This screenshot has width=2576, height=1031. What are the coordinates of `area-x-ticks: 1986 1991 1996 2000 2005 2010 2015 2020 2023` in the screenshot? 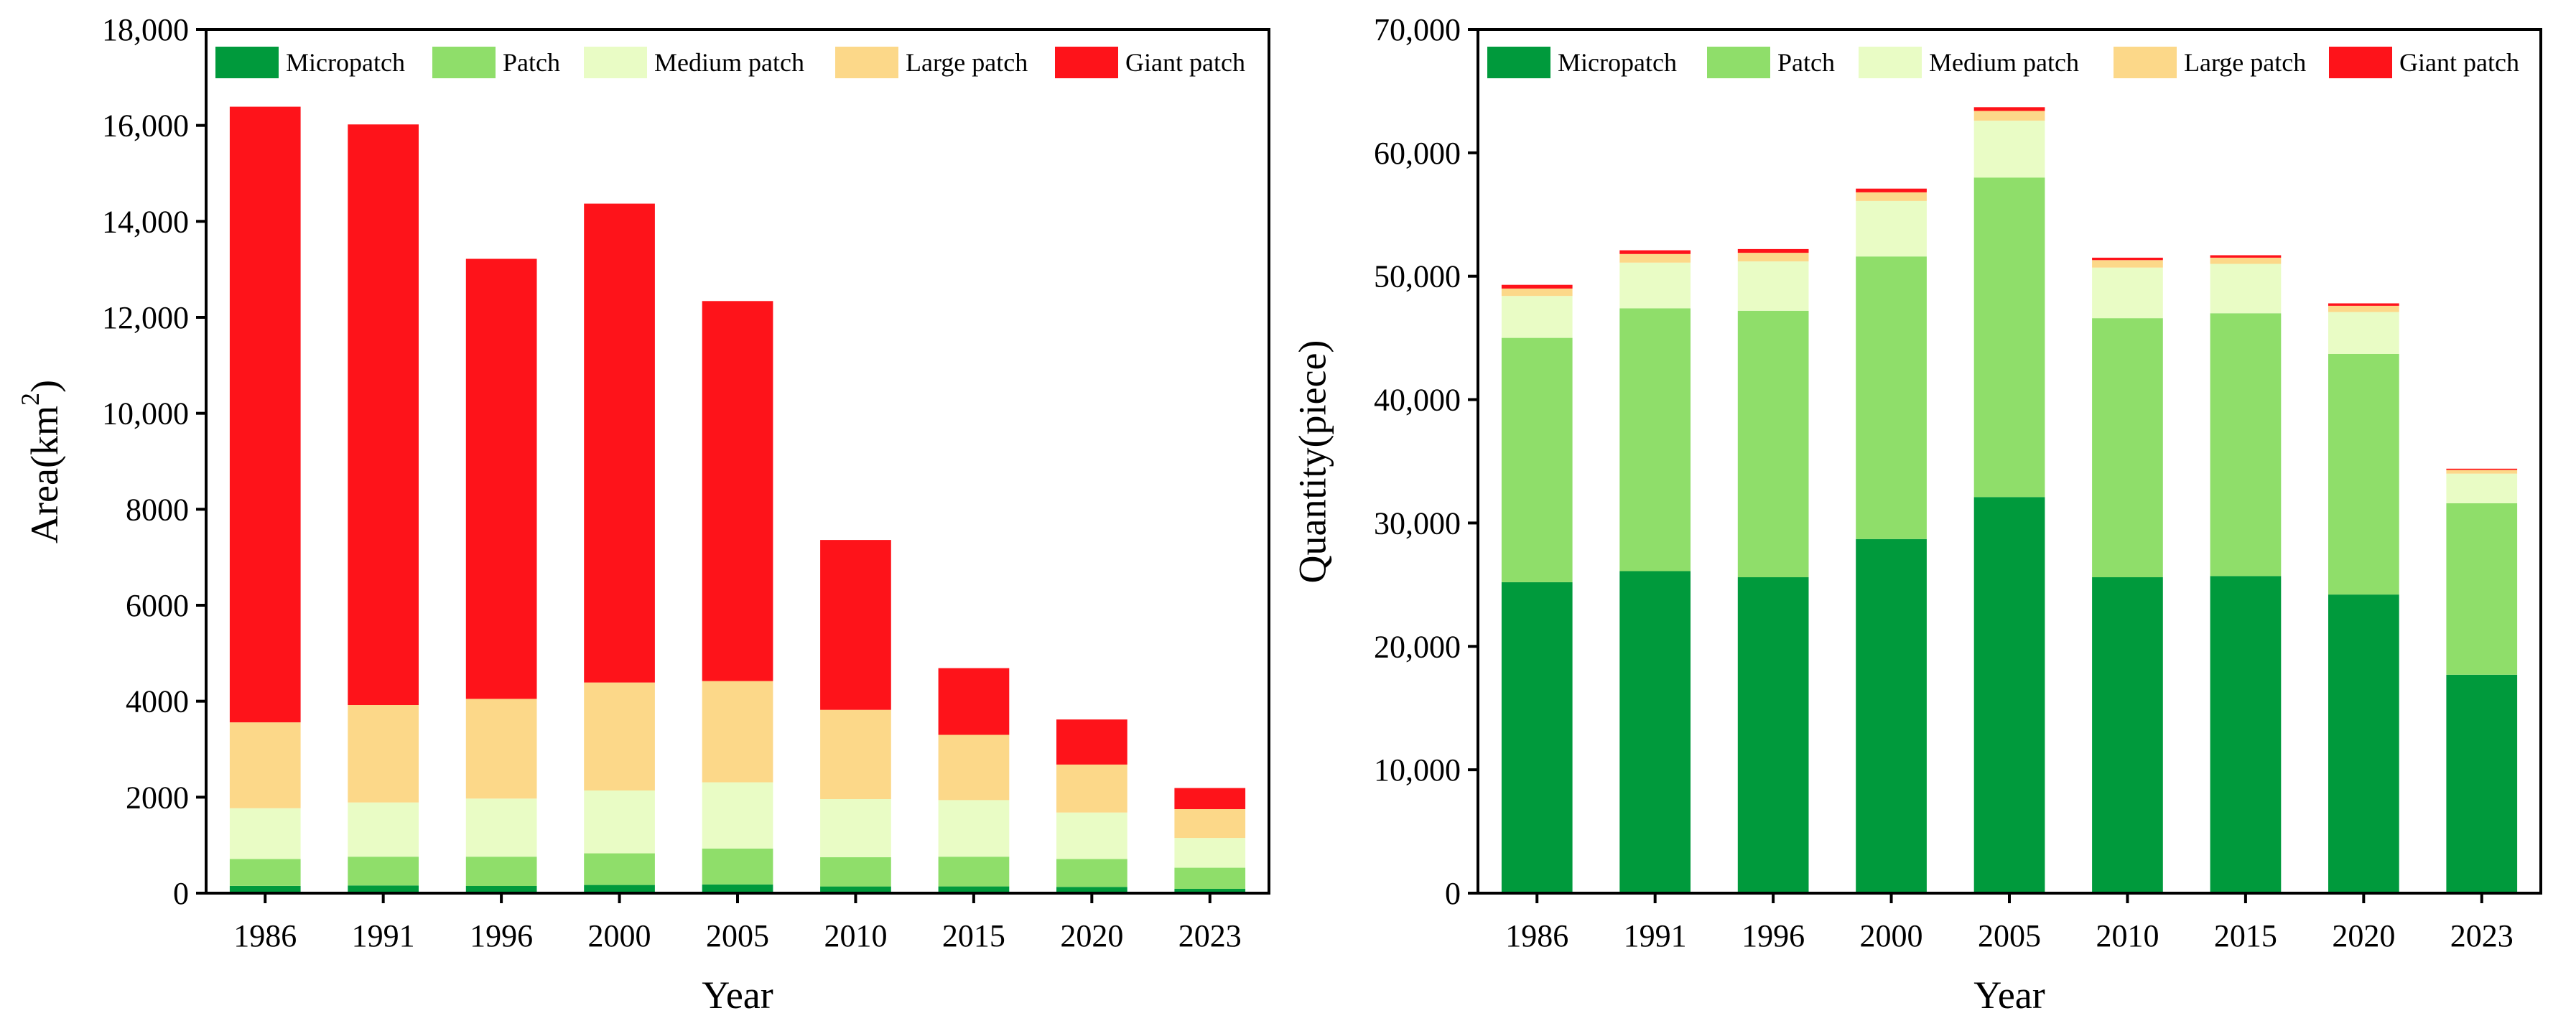 It's located at (737, 923).